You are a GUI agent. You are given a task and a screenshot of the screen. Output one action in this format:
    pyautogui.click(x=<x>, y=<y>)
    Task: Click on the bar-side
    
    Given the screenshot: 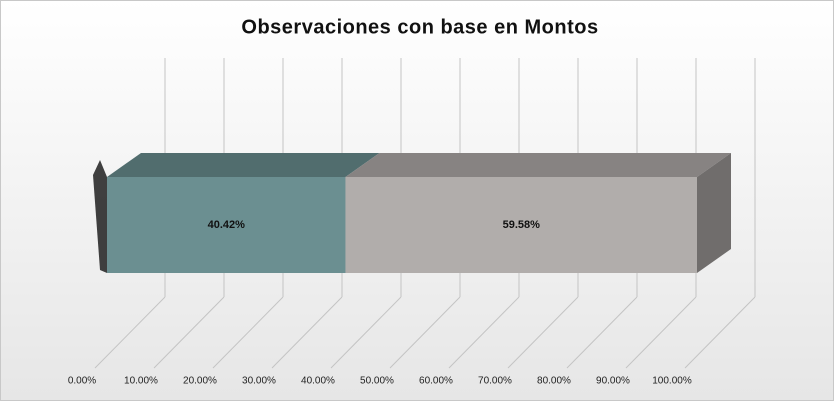 What is the action you would take?
    pyautogui.click(x=714, y=213)
    